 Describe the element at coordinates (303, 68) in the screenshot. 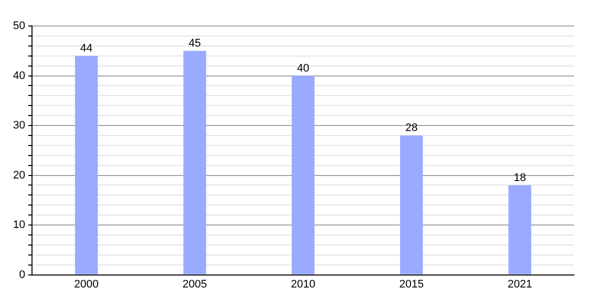

I see `data-label: 40` at that location.